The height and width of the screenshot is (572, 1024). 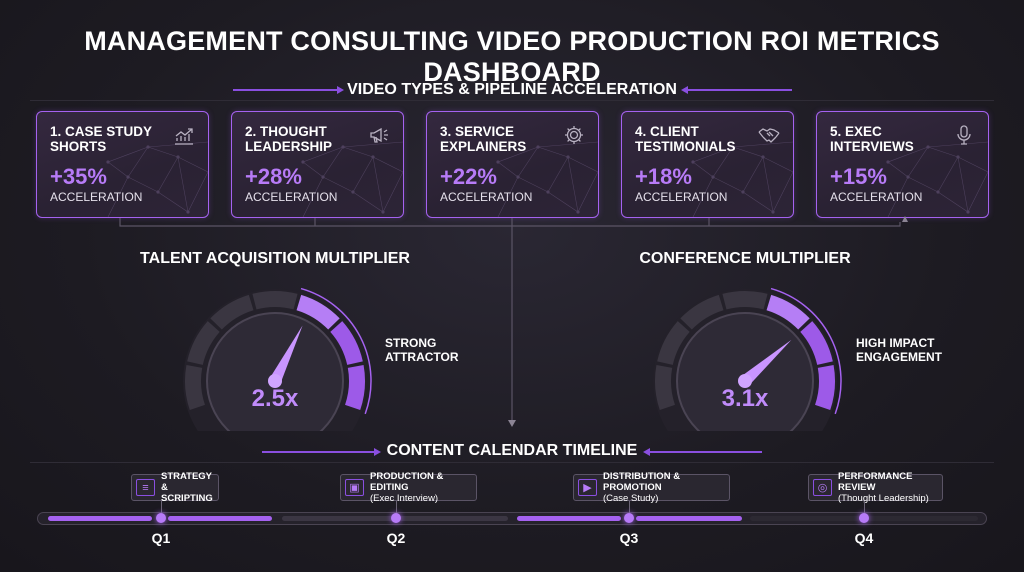 I want to click on quarter-label: Q4, so click(x=864, y=538).